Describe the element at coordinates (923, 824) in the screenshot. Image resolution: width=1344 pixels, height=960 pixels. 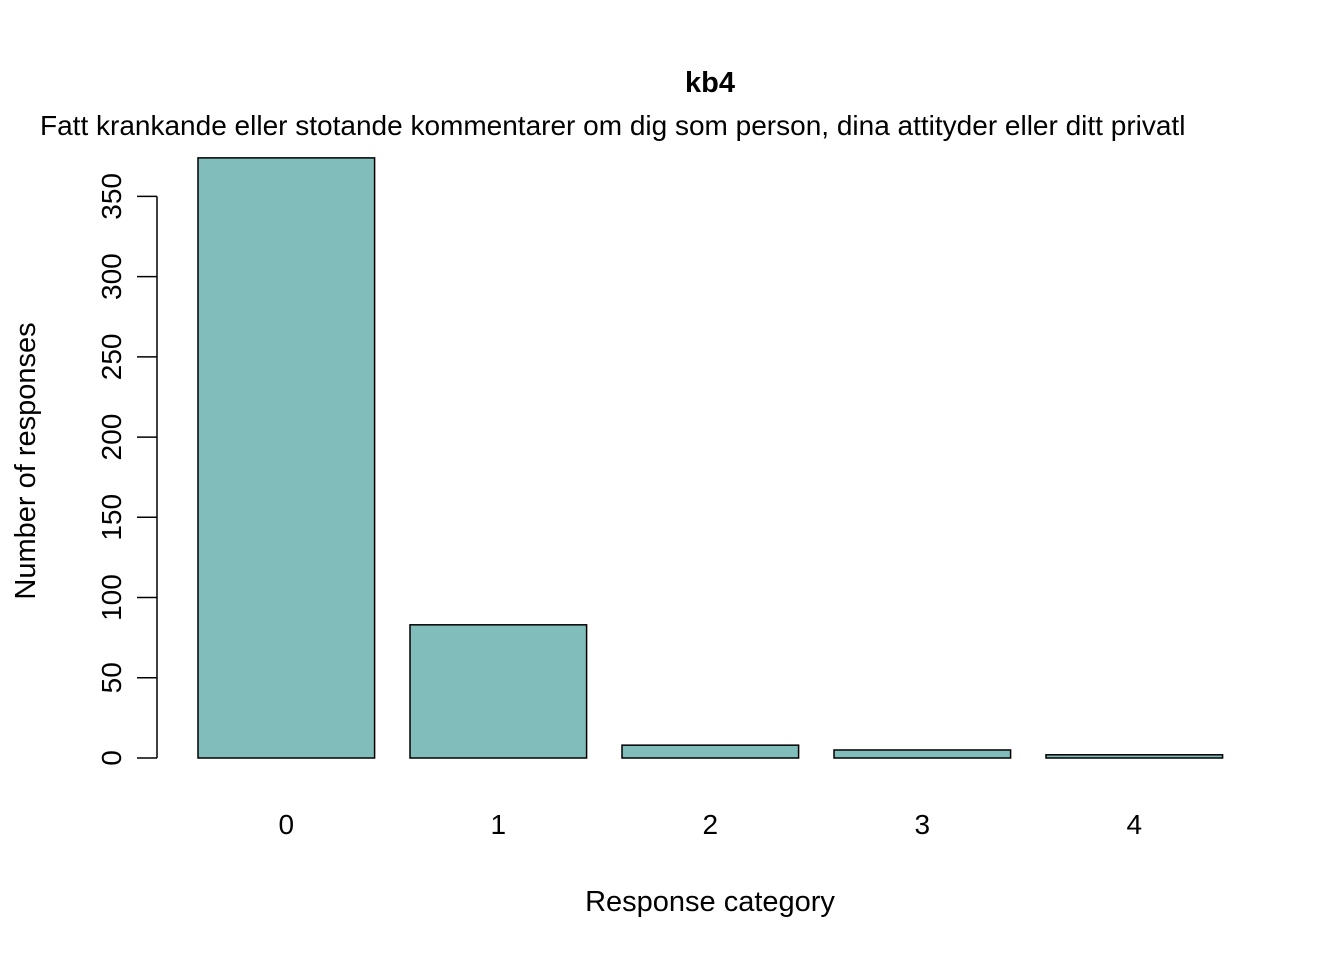
I see `x-tick-label: 3` at that location.